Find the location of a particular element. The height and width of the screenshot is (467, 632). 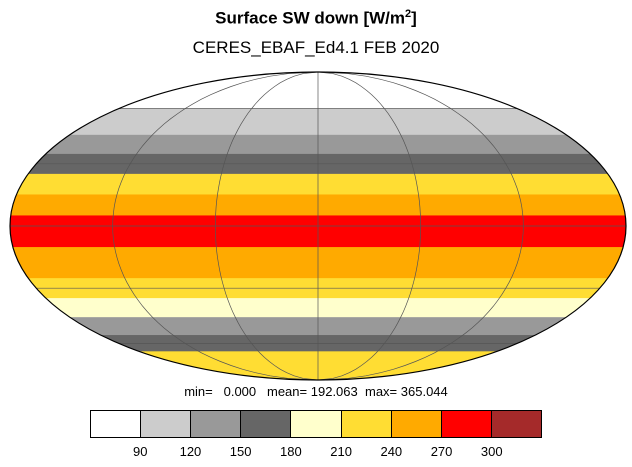

stat-max: 365.044 is located at coordinates (424, 391).